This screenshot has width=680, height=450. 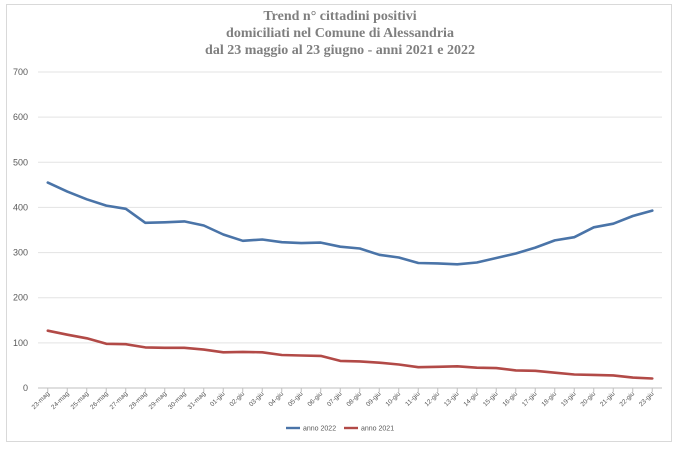 What do you see at coordinates (374, 399) in the screenshot?
I see `x-tick-label: 09-giu` at bounding box center [374, 399].